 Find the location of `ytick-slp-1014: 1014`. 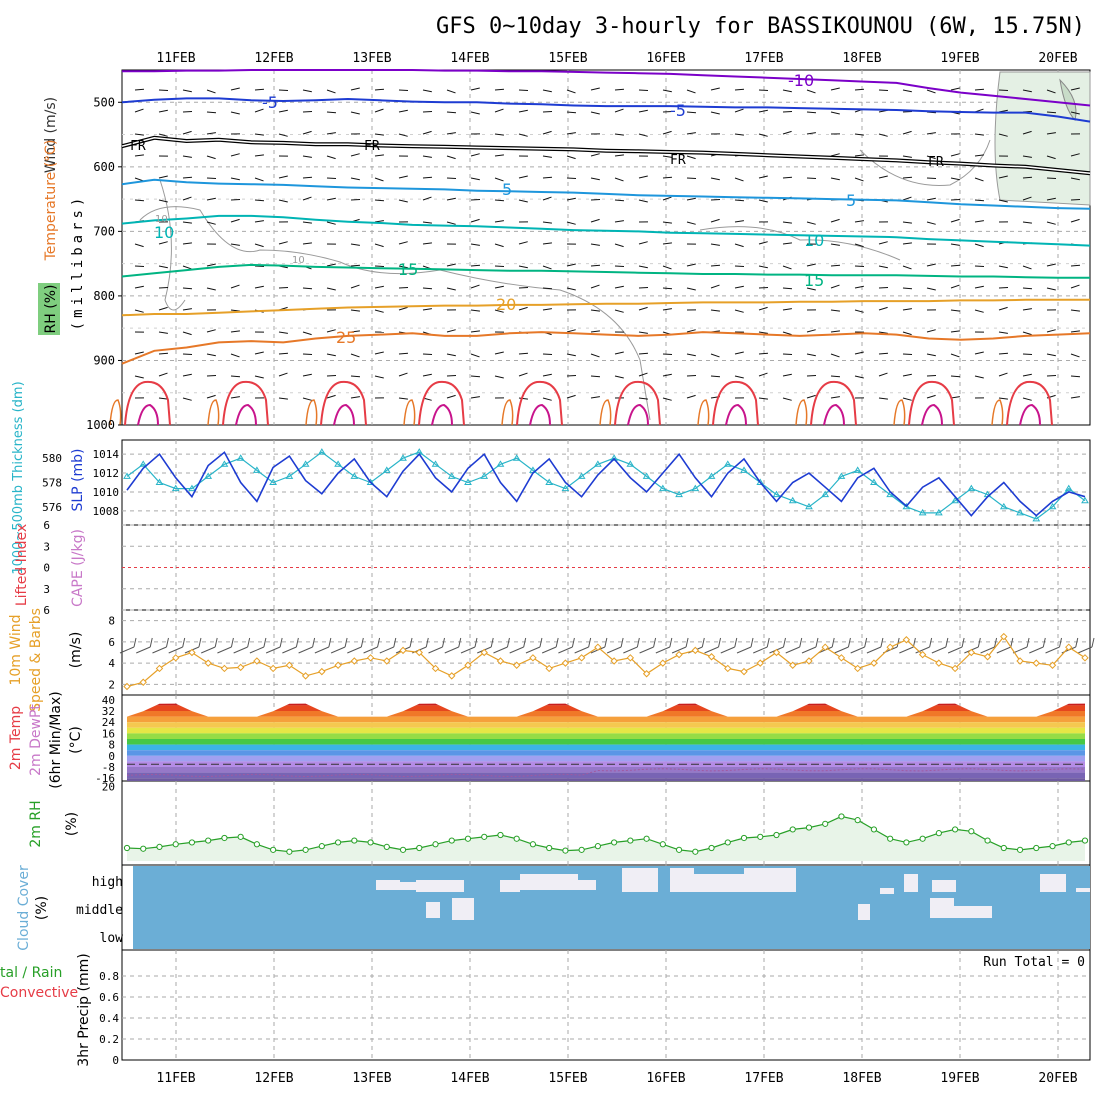

ytick-slp-1014: 1014 is located at coordinates (106, 454).